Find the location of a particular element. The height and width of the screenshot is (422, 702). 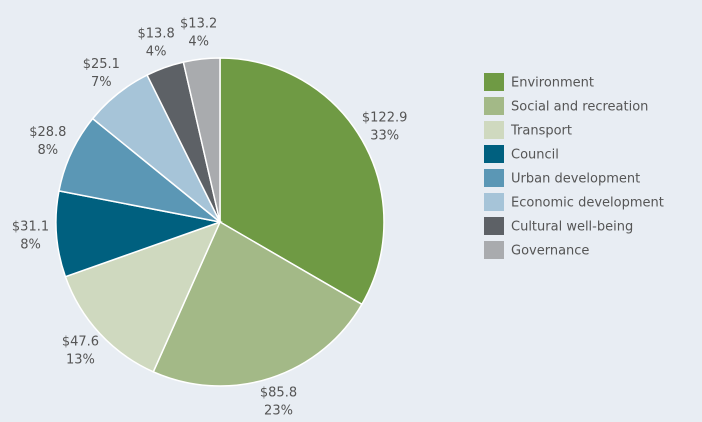

value-label: $47.6 is located at coordinates (80, 341).